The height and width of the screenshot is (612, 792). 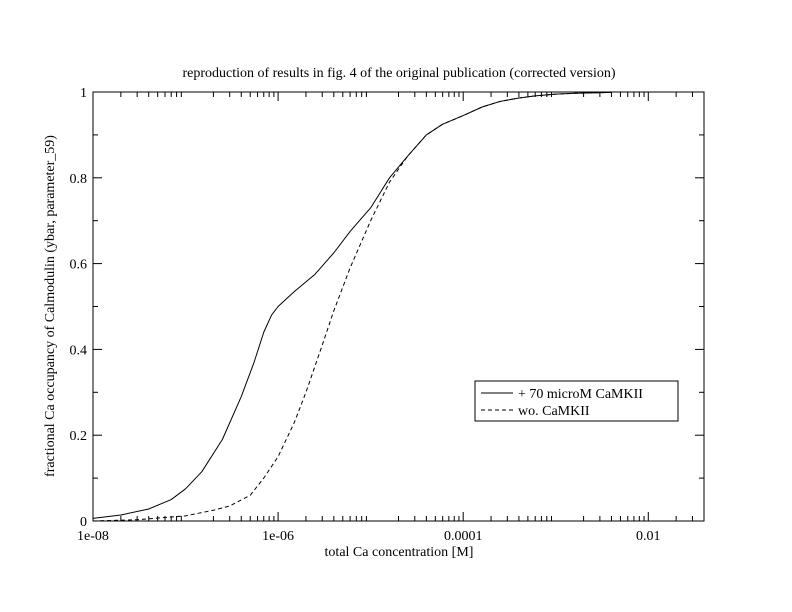 What do you see at coordinates (278, 536) in the screenshot?
I see `x-tick-label: 1e-06` at bounding box center [278, 536].